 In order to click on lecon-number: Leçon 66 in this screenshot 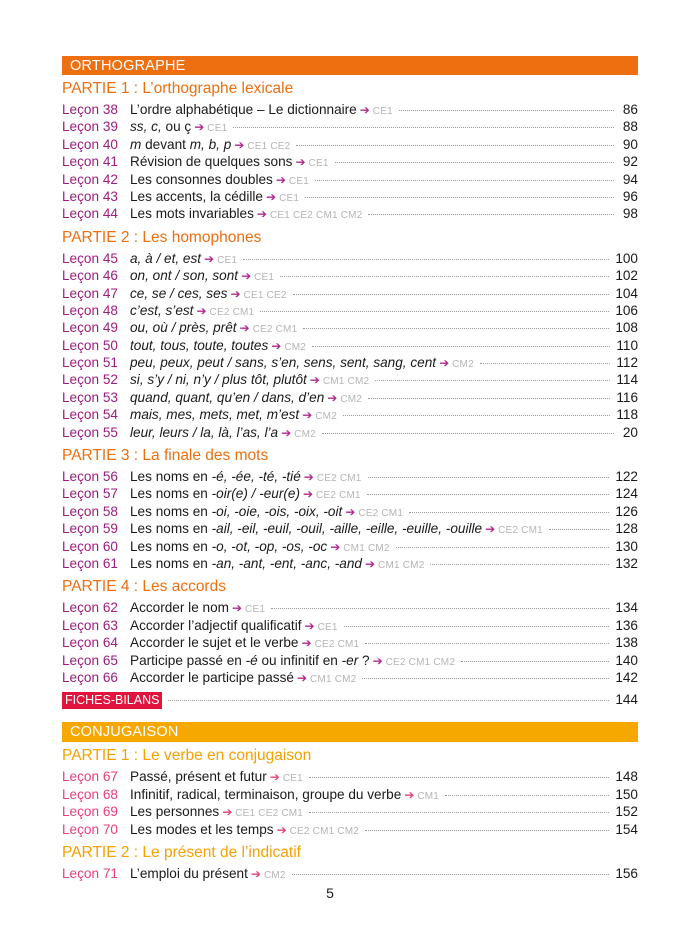, I will do `click(90, 677)`.